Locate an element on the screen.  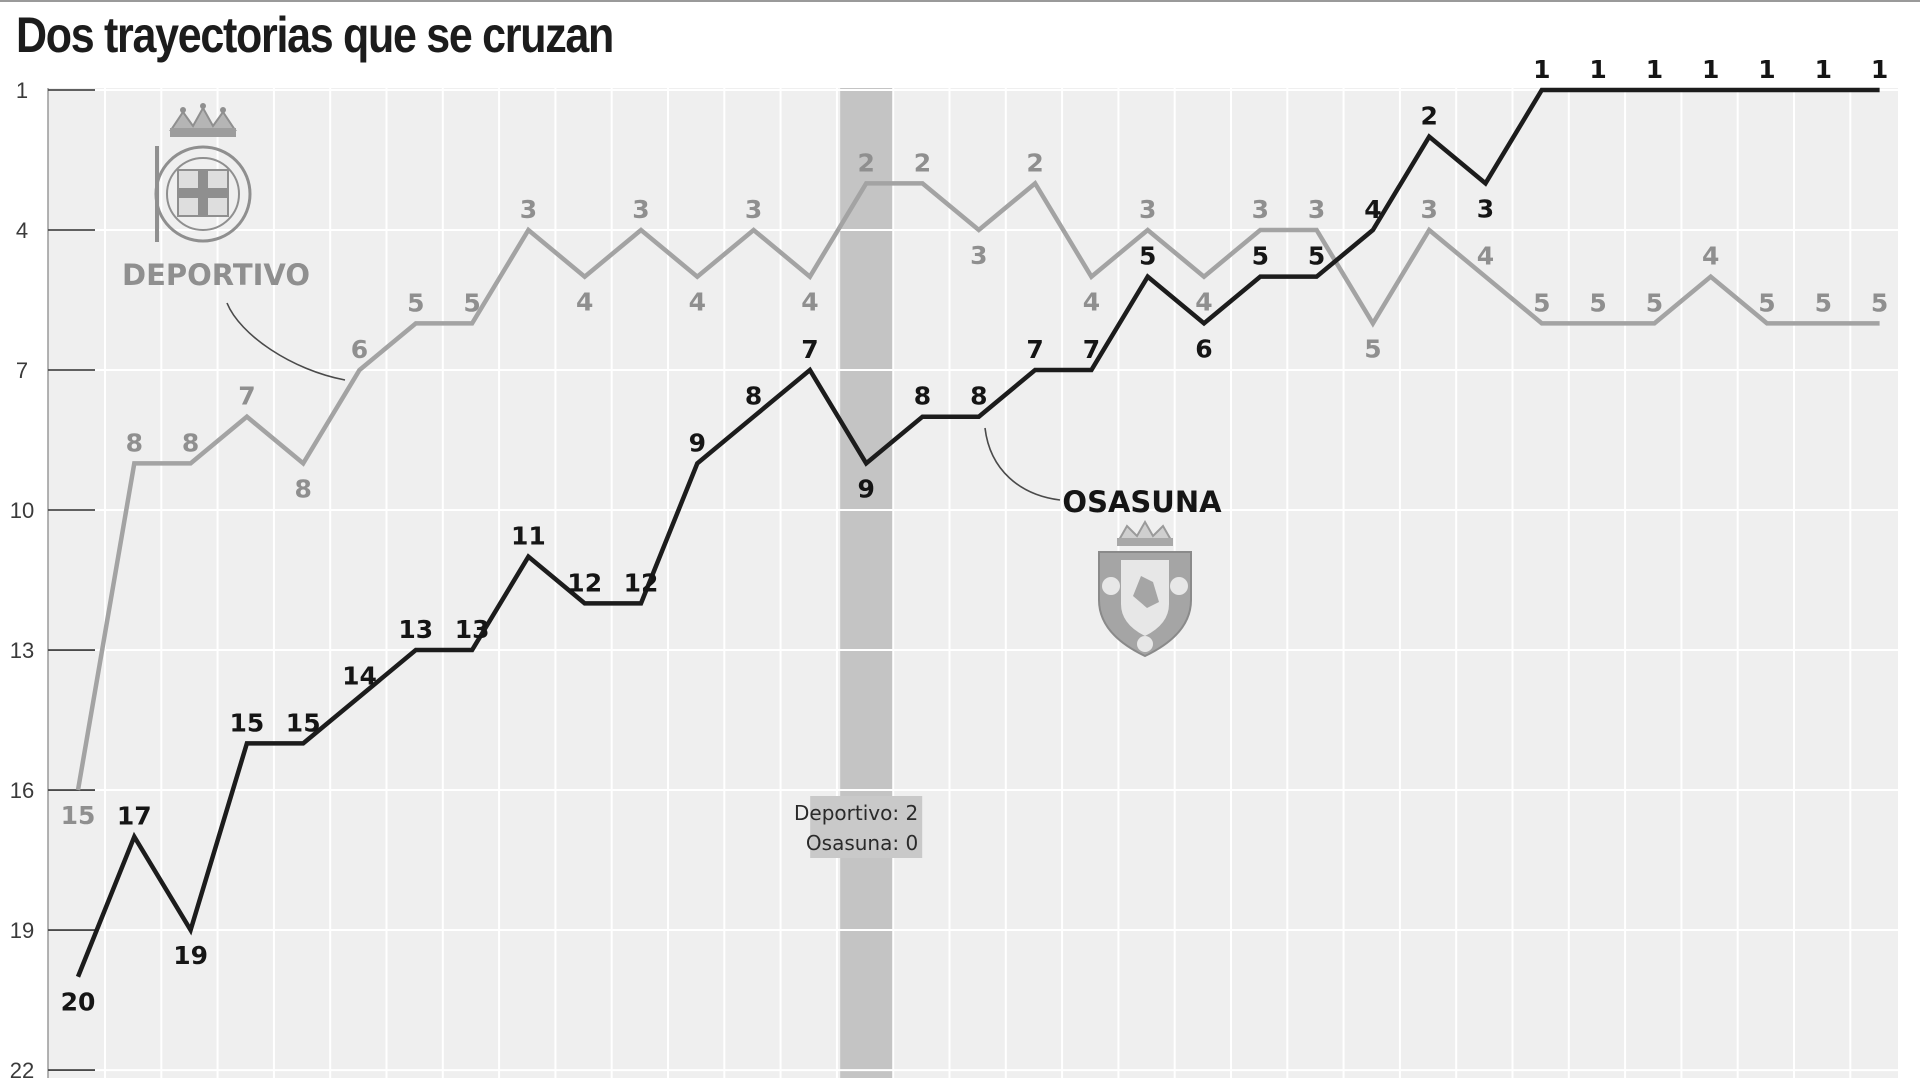
y-tick-label: 10 is located at coordinates (22, 510).